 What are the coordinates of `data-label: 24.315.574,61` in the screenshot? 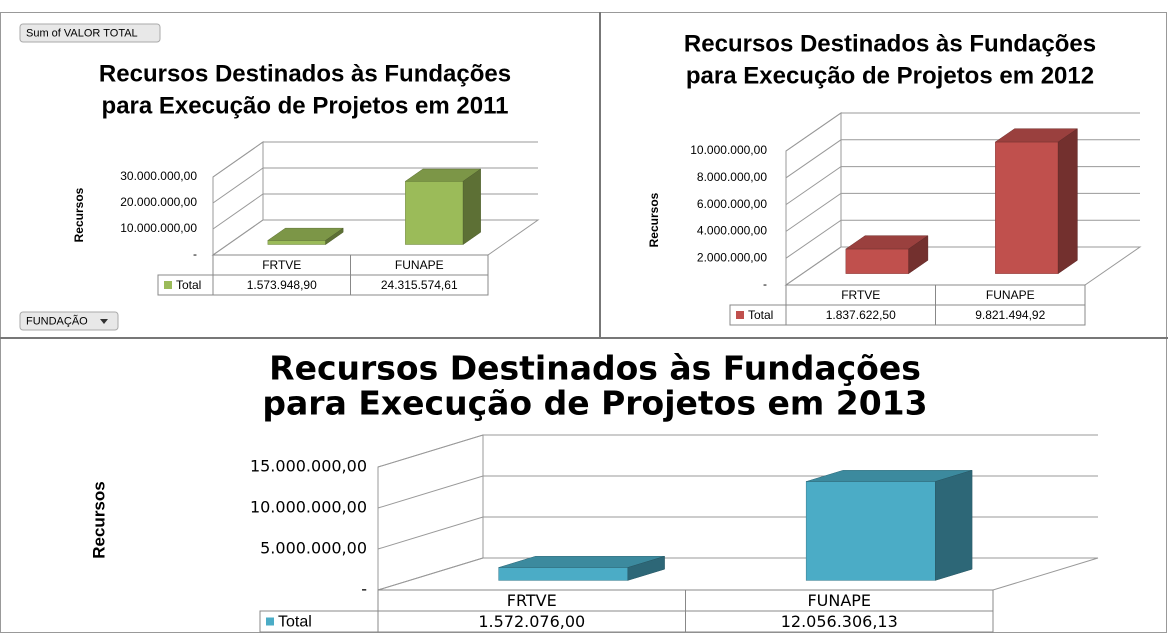 It's located at (419, 285).